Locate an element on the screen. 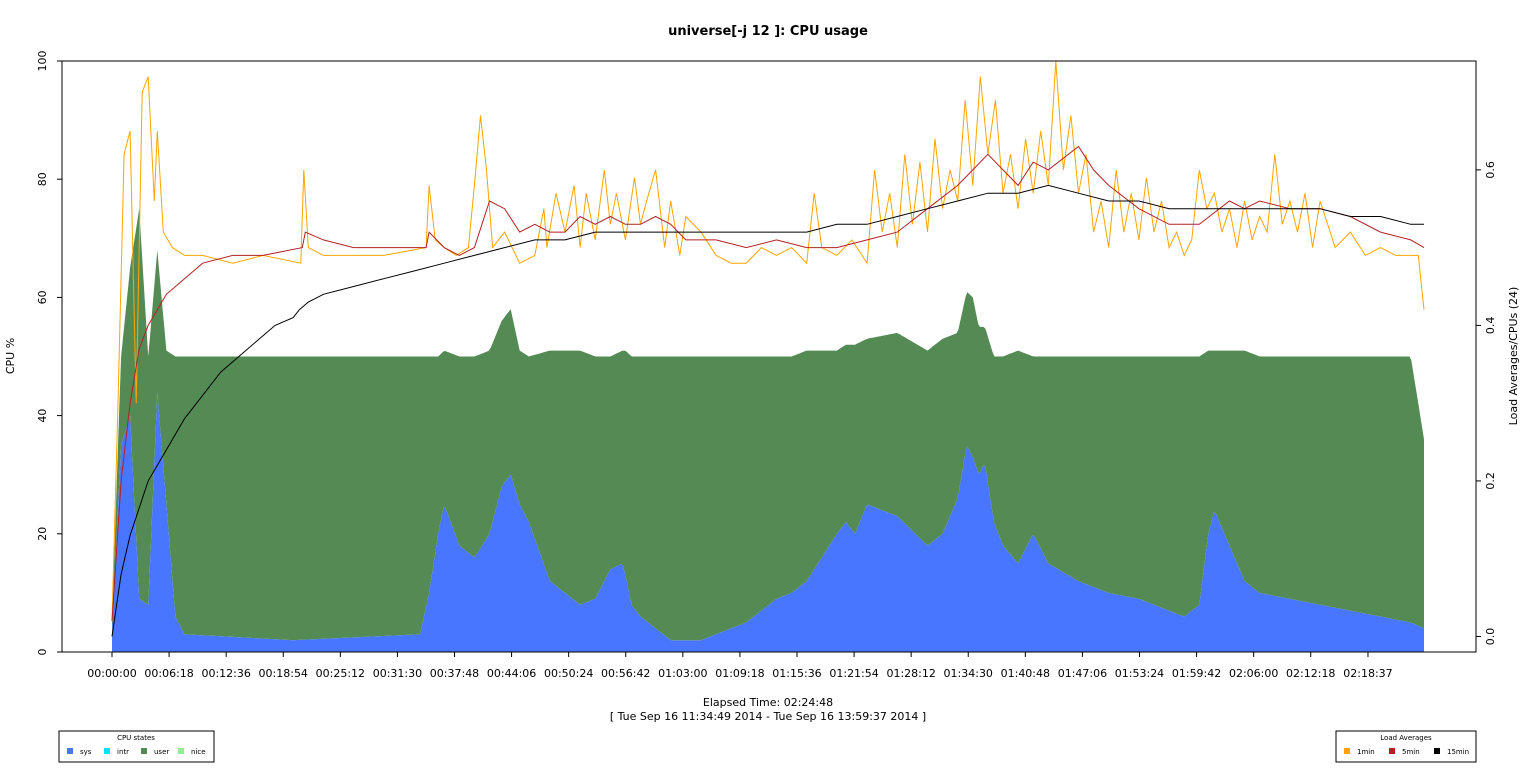 The height and width of the screenshot is (768, 1536). legend-swatch-intr is located at coordinates (107, 751).